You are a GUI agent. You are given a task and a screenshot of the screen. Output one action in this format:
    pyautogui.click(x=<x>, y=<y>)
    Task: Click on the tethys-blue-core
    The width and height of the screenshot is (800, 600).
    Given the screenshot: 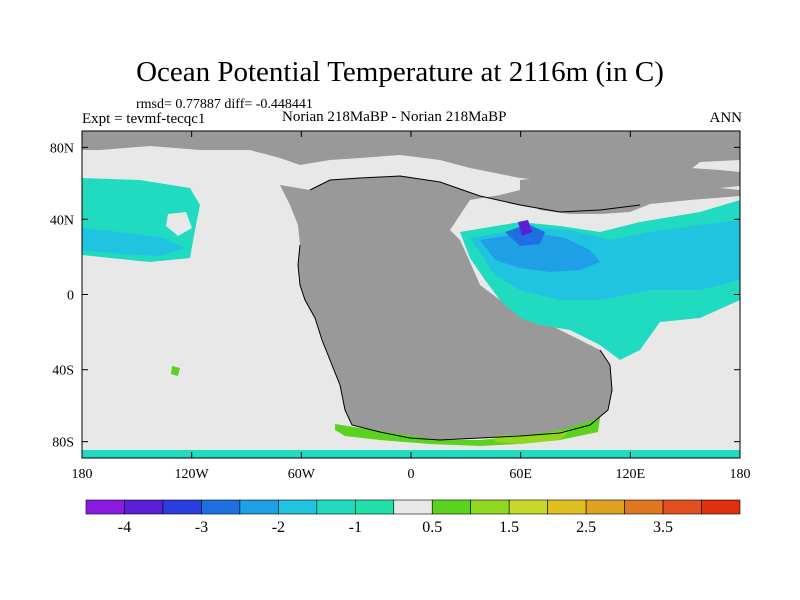 What is the action you would take?
    pyautogui.click(x=525, y=235)
    